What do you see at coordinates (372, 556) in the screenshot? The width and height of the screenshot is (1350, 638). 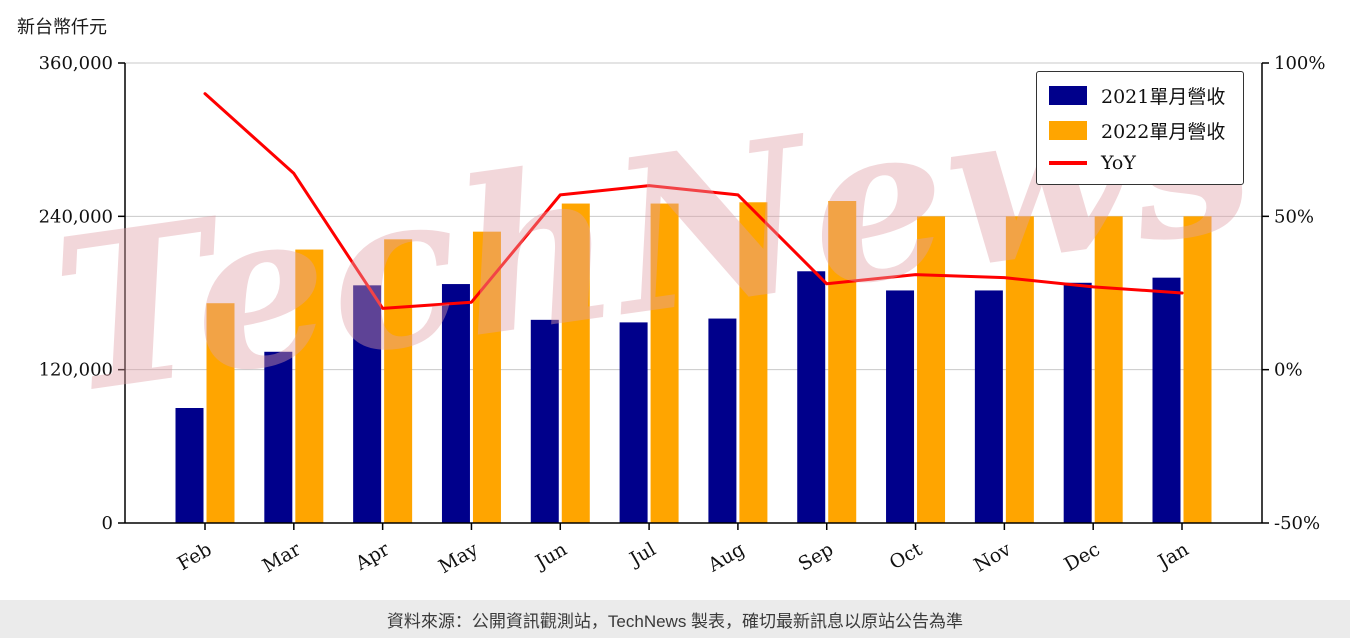 I see `svg-text: Apr` at bounding box center [372, 556].